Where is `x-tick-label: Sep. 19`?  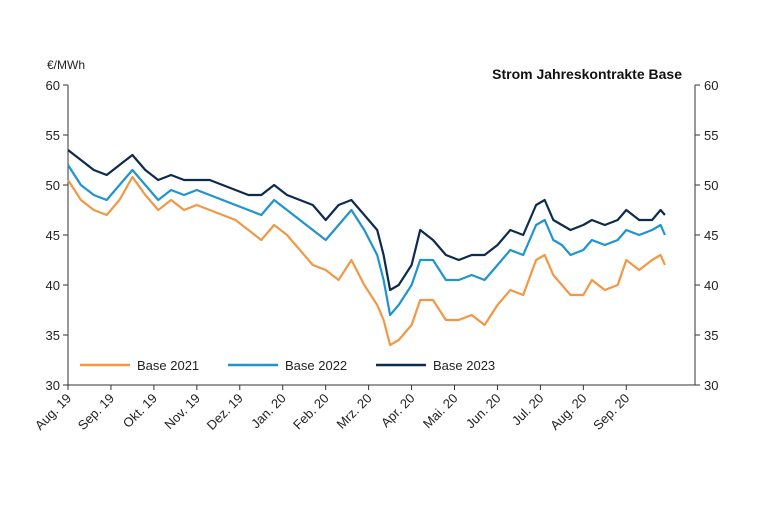 x-tick-label: Sep. 19 is located at coordinates (96, 412).